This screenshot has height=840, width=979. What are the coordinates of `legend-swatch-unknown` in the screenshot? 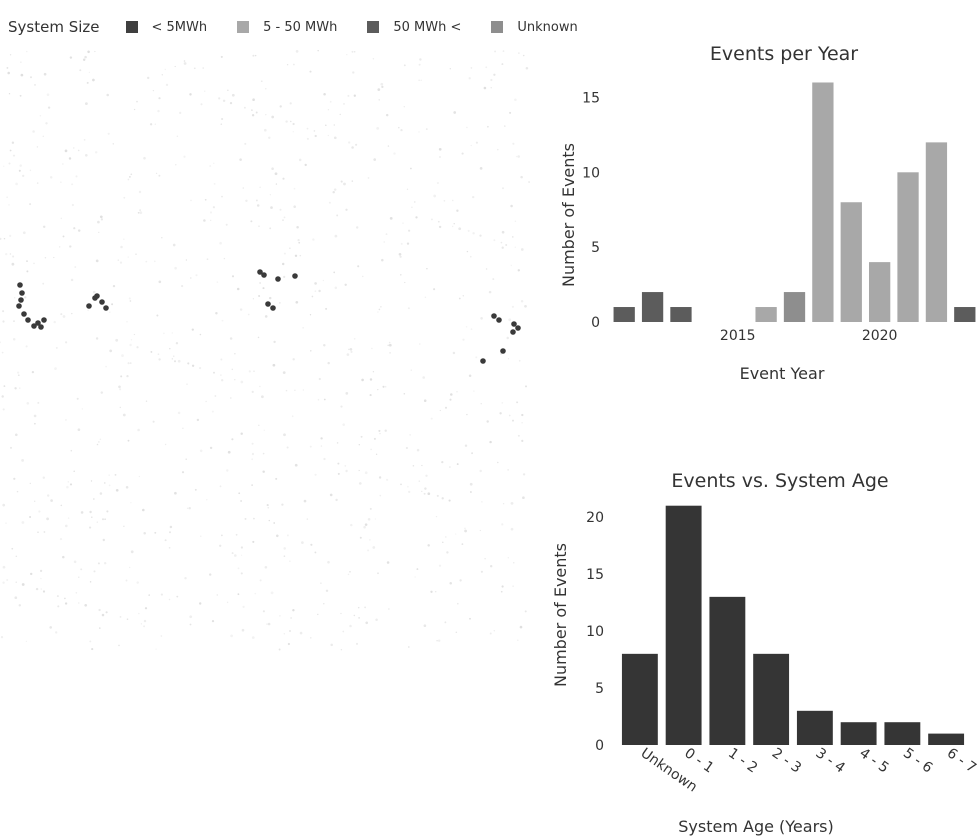 It's located at (497, 27).